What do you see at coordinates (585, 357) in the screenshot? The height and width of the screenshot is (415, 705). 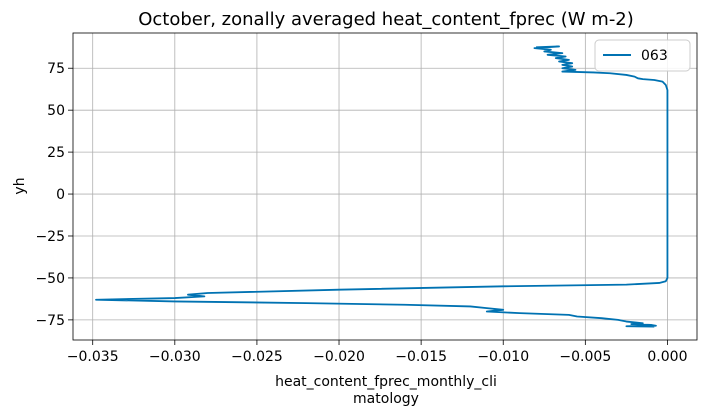 I see `x-tick-label: −0.005` at bounding box center [585, 357].